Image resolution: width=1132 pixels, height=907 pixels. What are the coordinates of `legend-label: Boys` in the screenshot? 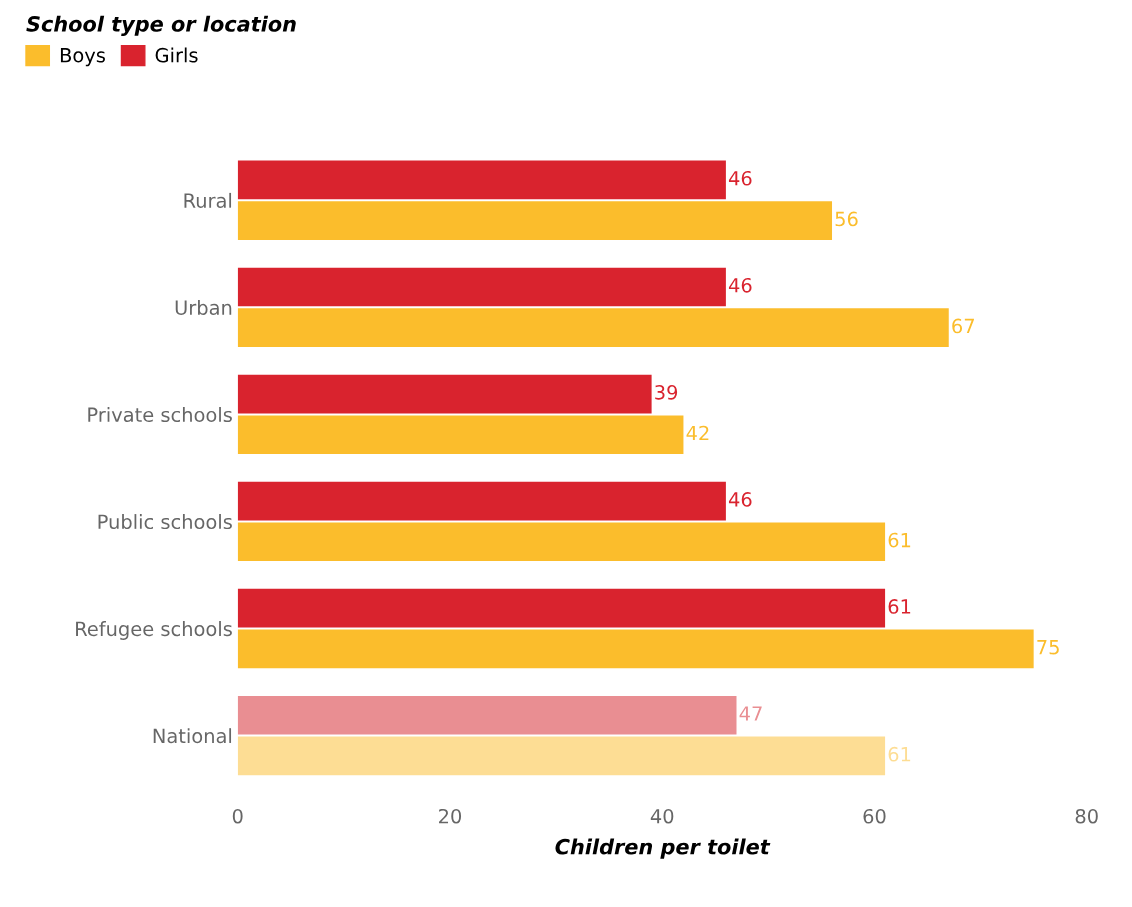 It's located at (82, 57).